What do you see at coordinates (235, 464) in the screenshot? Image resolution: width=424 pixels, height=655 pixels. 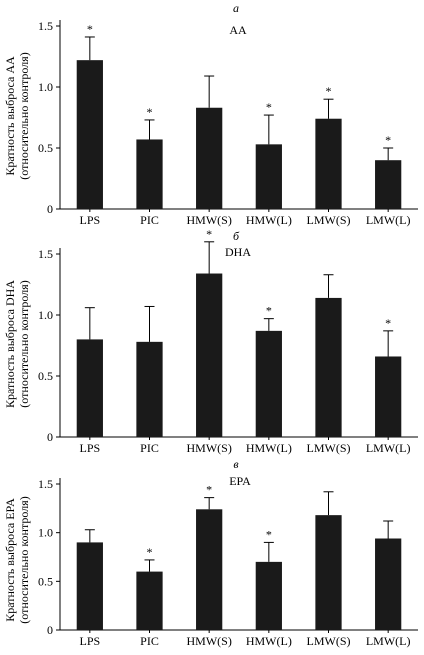 I see `panel-letter: в` at bounding box center [235, 464].